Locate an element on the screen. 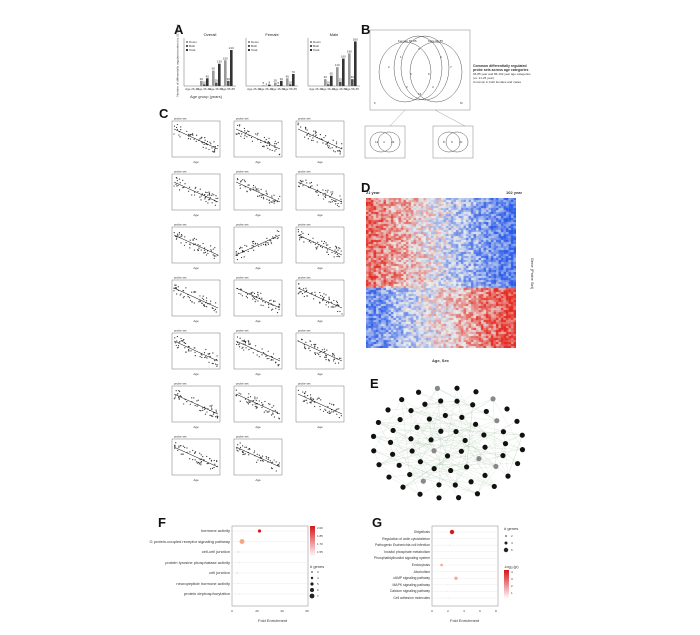 Image resolution: width=700 pixels, height=635 pixels. colorbar-tick: 1.55 is located at coordinates (320, 552).